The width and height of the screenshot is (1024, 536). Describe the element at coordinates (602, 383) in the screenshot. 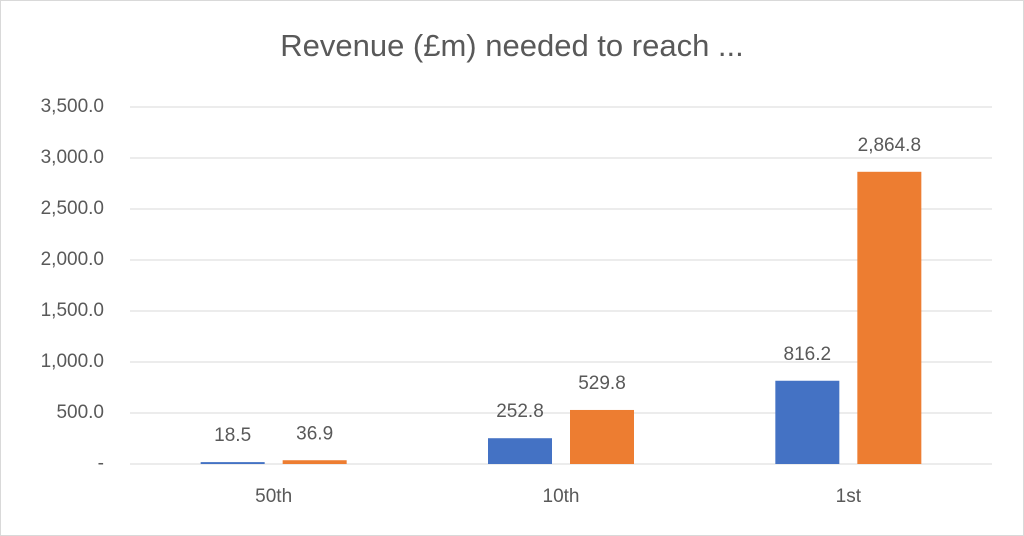

I see `data-label: 529.8` at that location.